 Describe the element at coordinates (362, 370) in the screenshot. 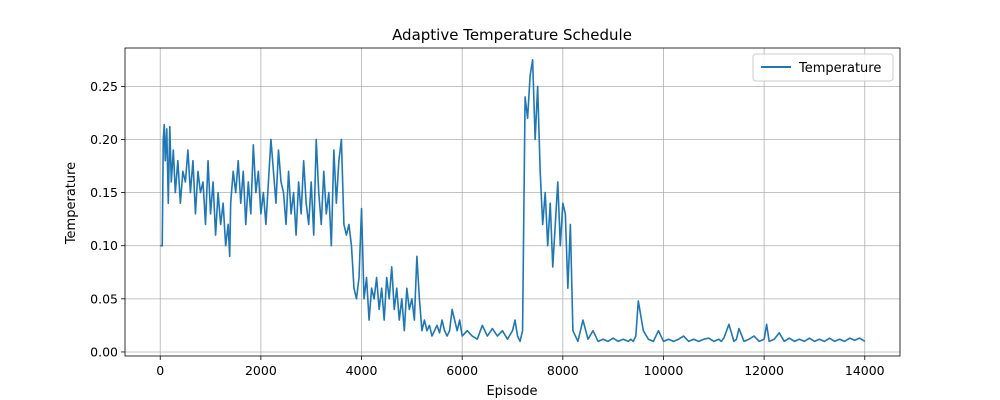

I see `x-tick-label: 4000` at that location.